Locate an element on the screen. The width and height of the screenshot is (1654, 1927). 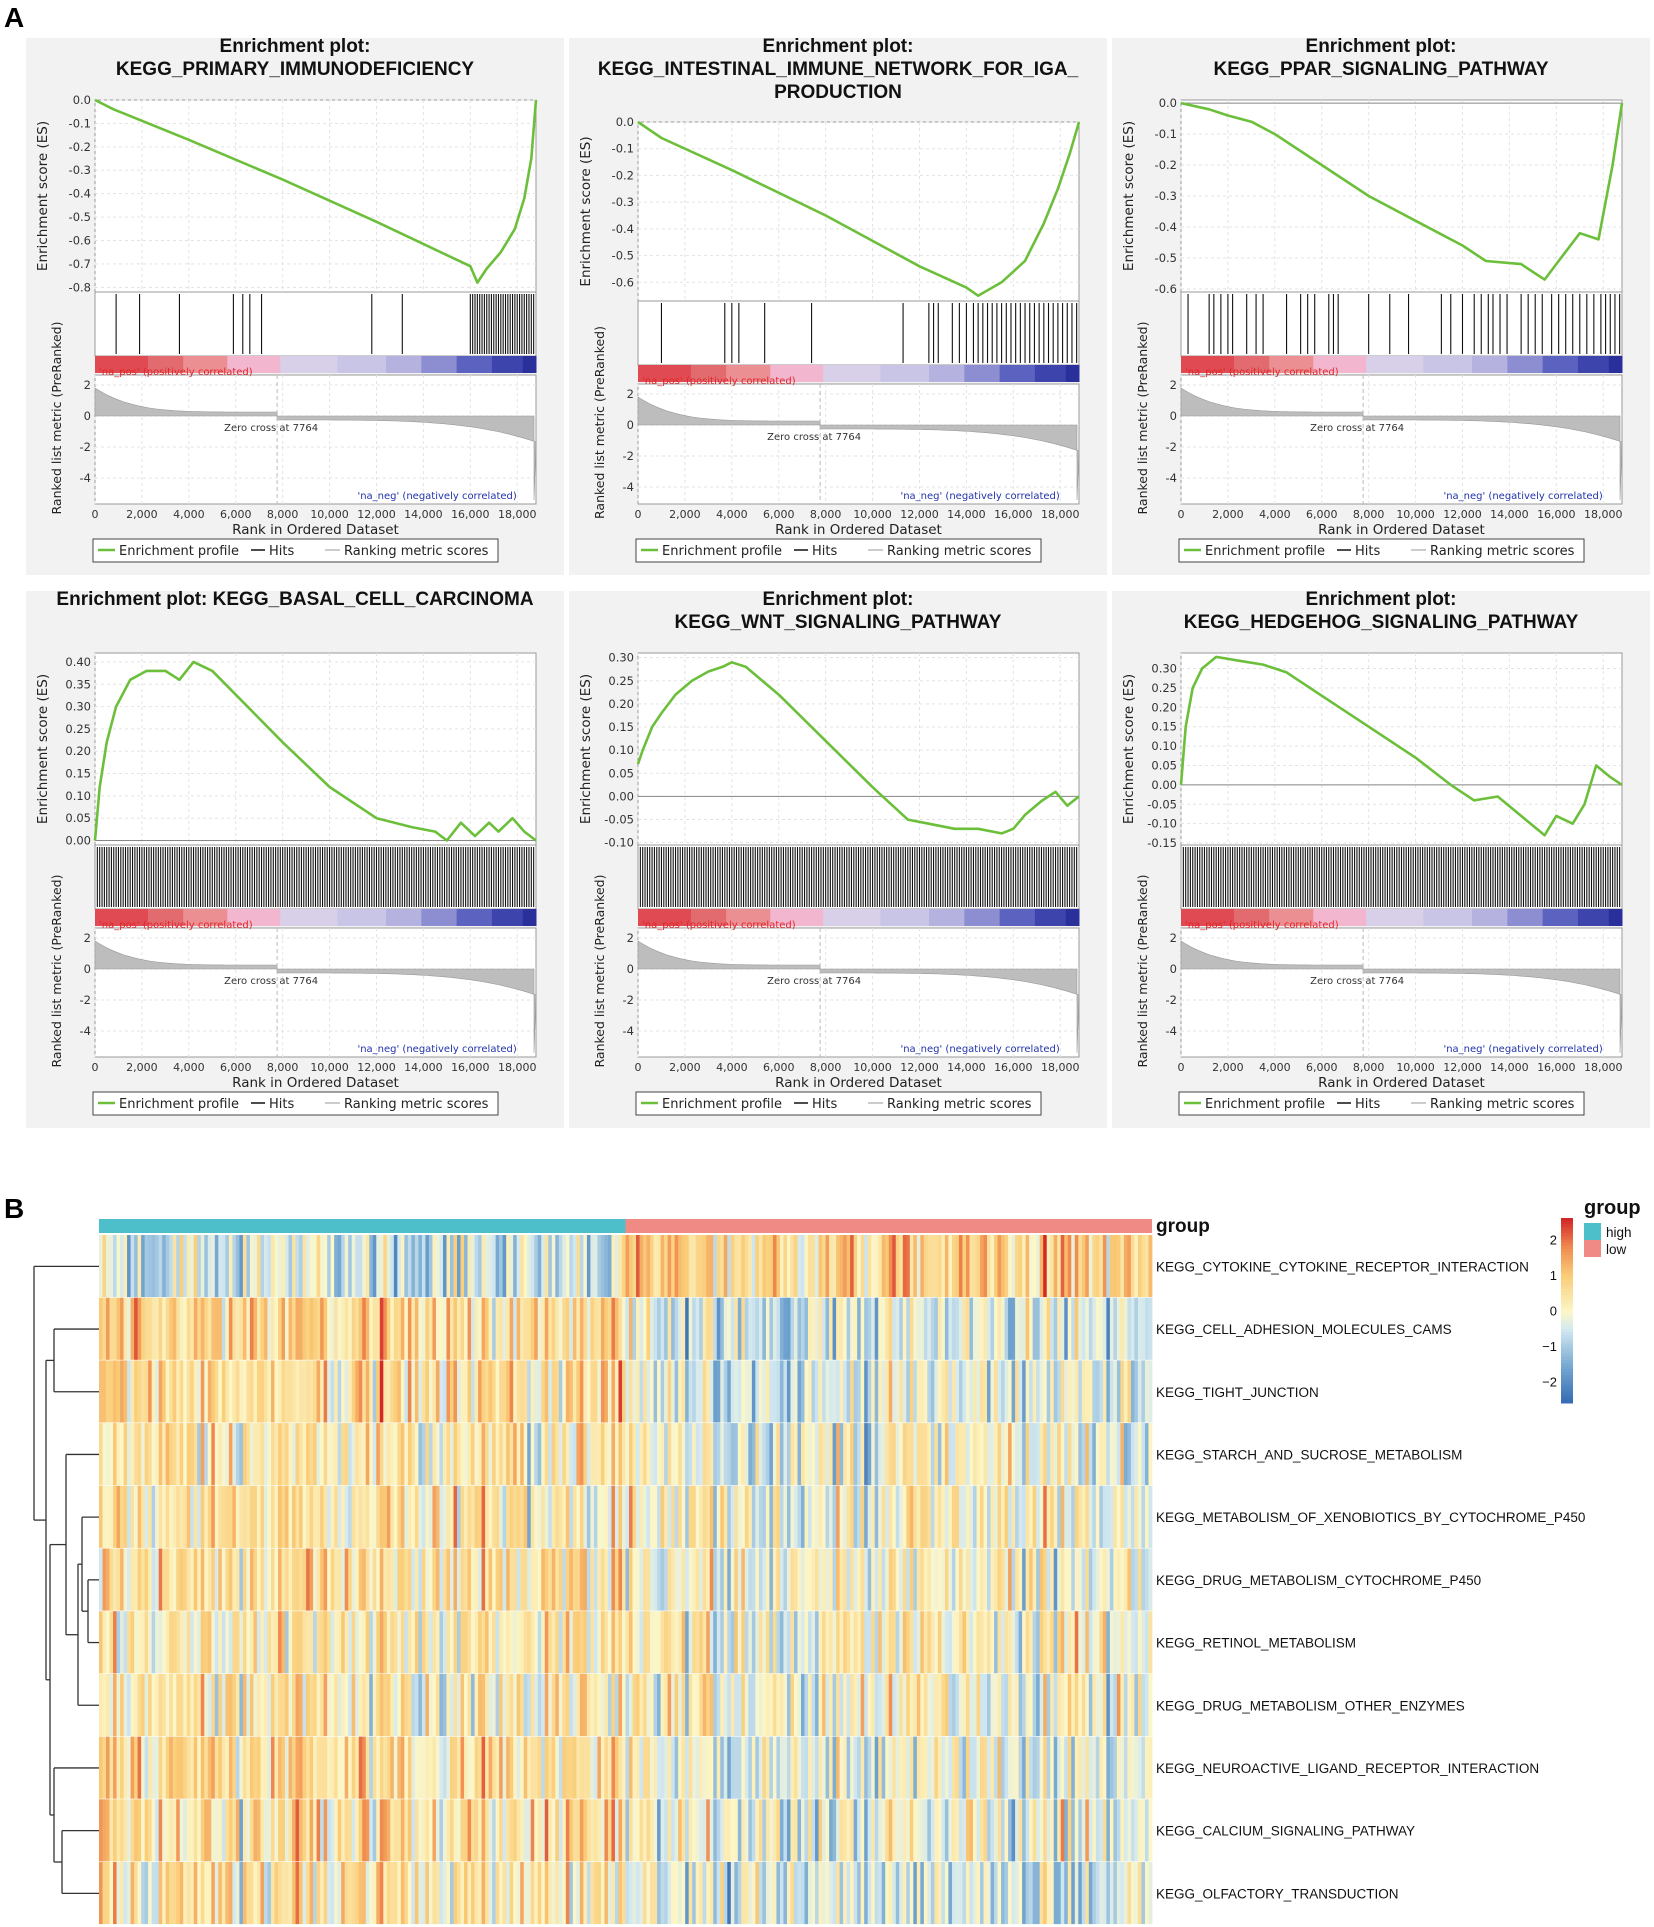
metric-tick-label: 2 is located at coordinates (1173, 385).